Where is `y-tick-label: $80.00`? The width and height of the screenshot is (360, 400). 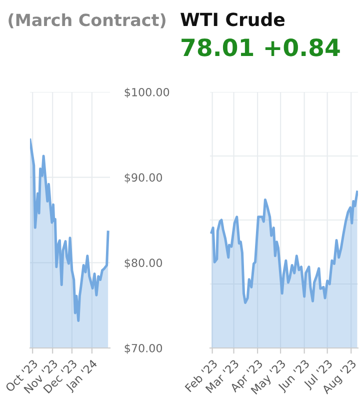 y-tick-label: $80.00 is located at coordinates (143, 263).